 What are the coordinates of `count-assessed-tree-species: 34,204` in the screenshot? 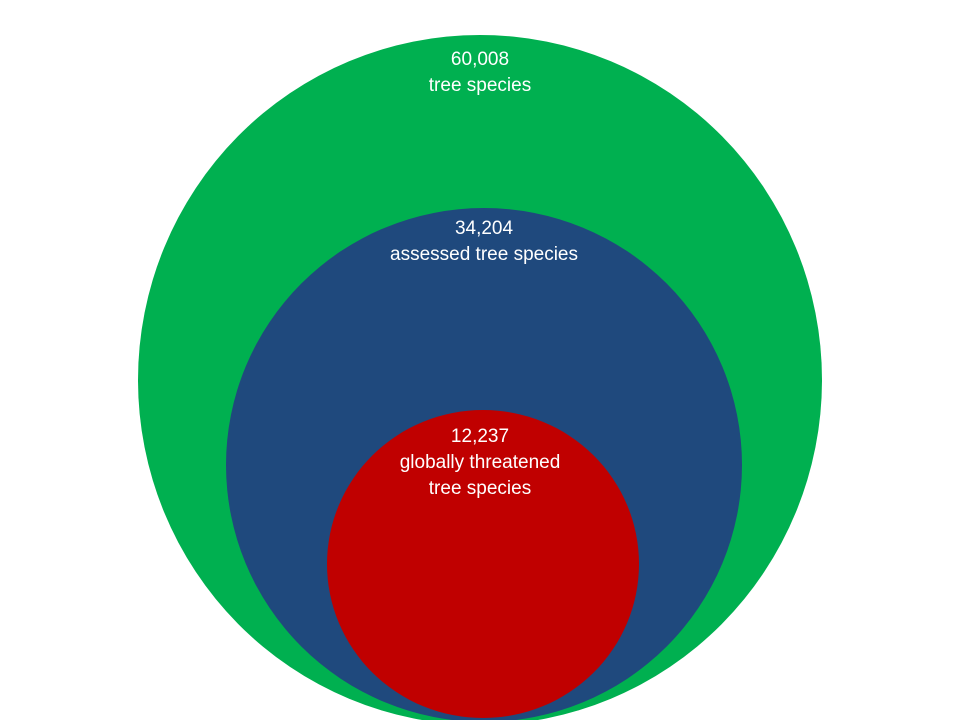 It's located at (484, 228).